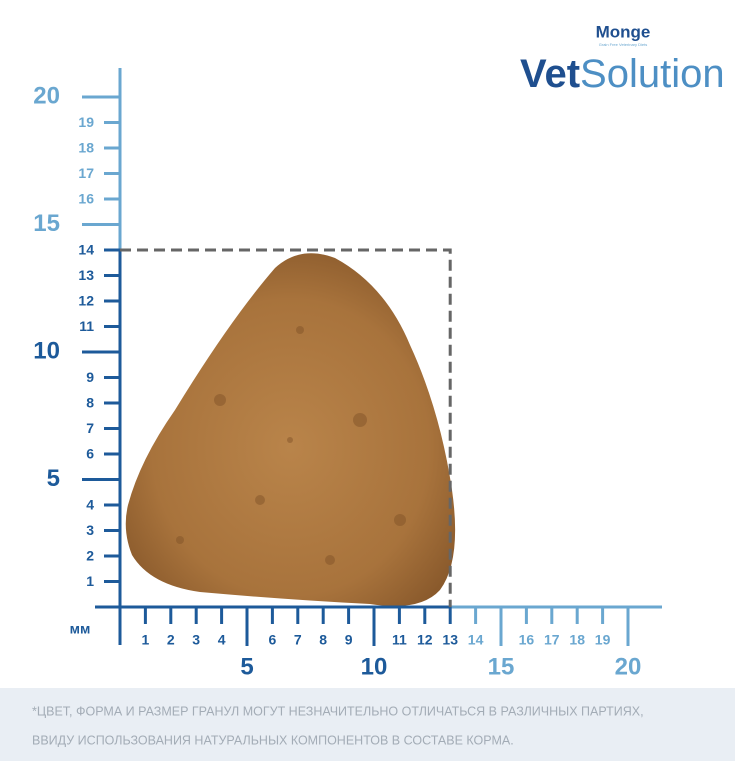  Describe the element at coordinates (90, 556) in the screenshot. I see `y-tick-label: 2` at that location.